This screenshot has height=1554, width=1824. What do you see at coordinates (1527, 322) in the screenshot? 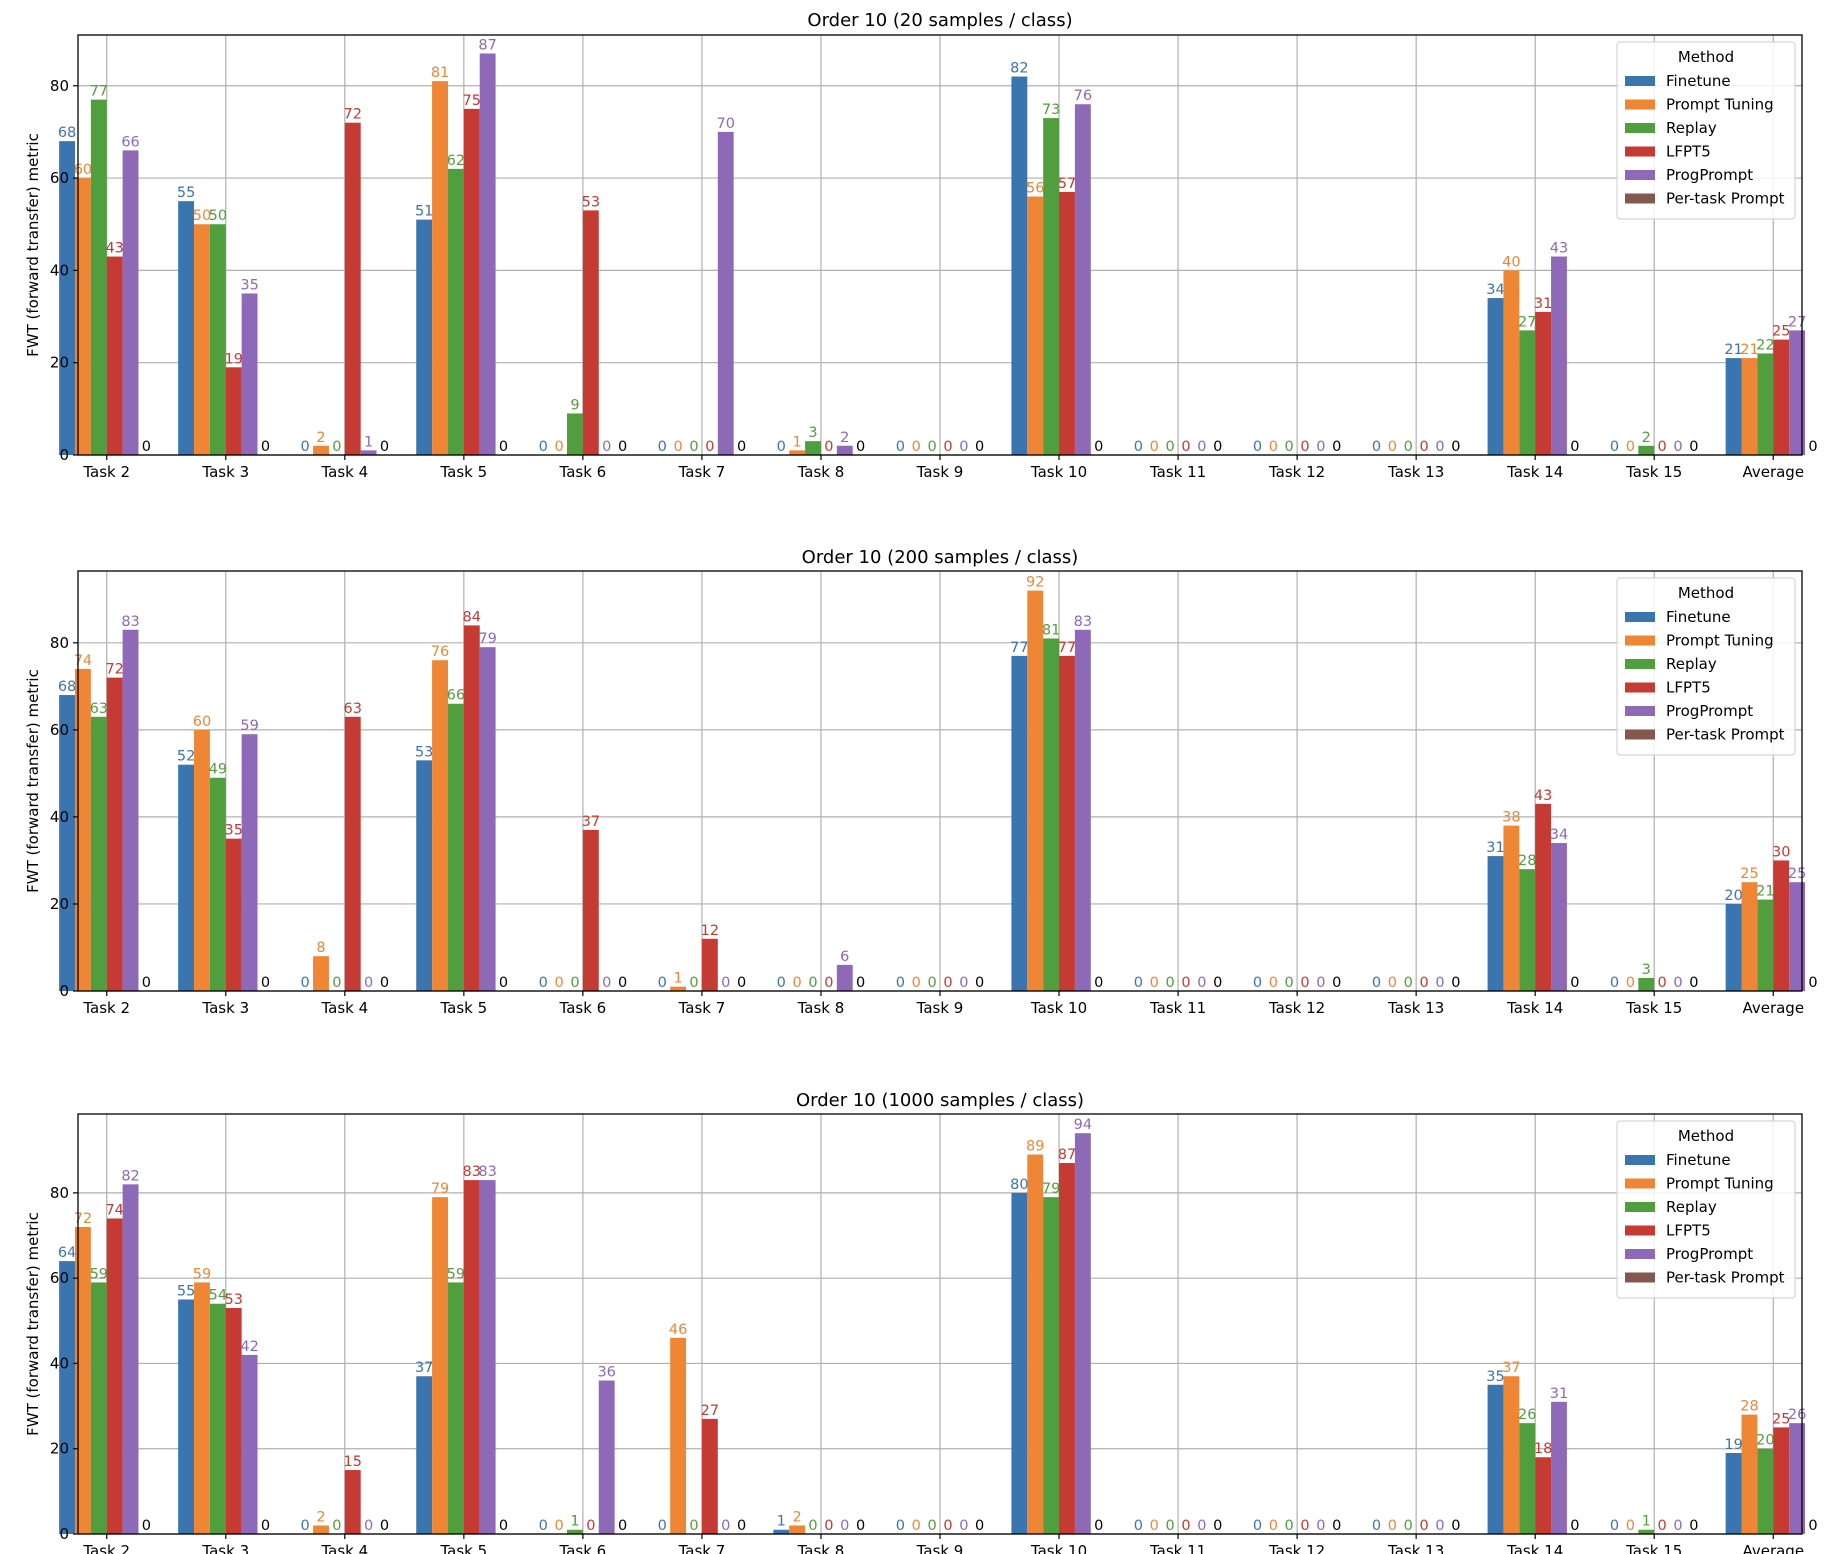
I see `bar-value-label: 27` at bounding box center [1527, 322].